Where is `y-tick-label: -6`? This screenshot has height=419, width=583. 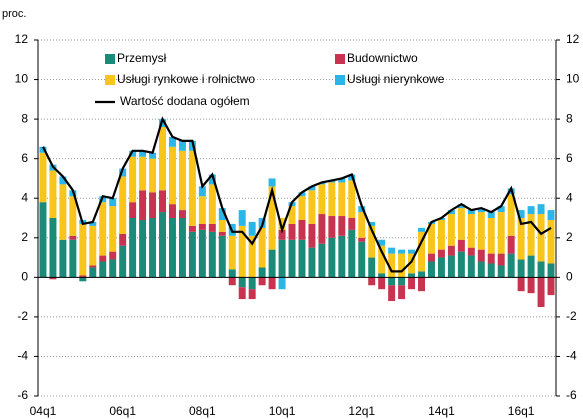 y-tick-label: -6 is located at coordinates (22, 395).